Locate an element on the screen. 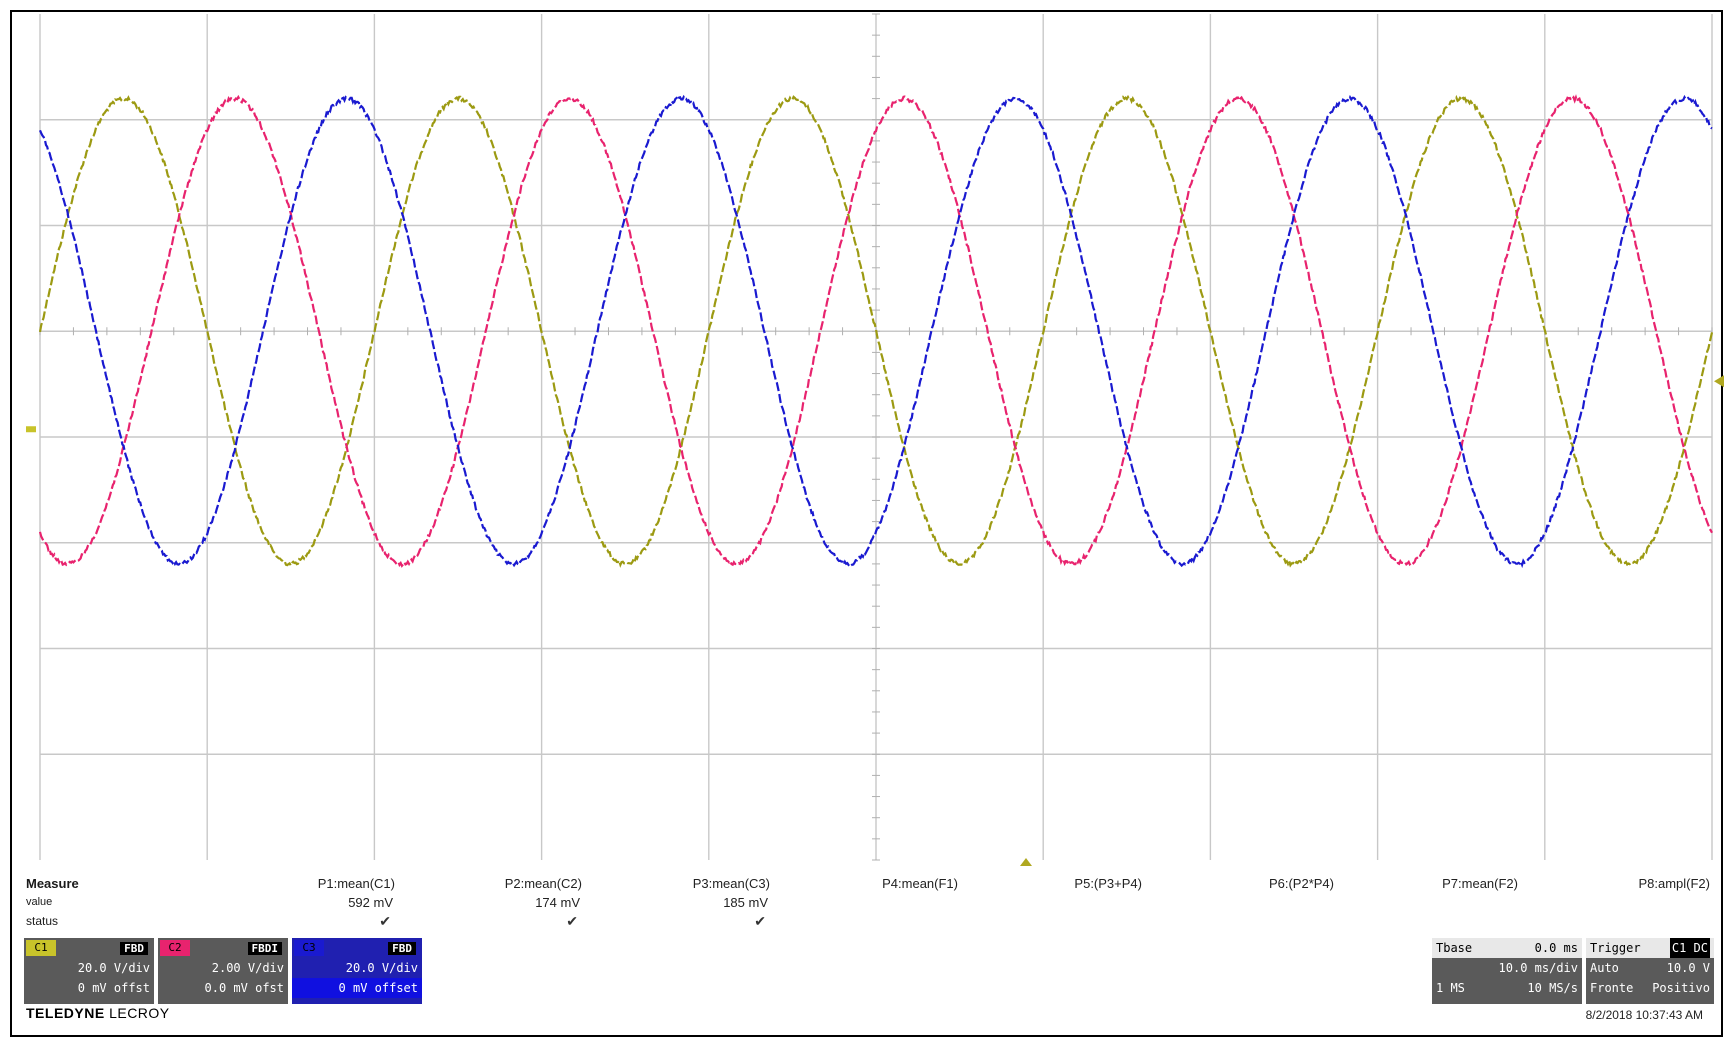  timebase-delay: 0.0 ms is located at coordinates (1556, 948).